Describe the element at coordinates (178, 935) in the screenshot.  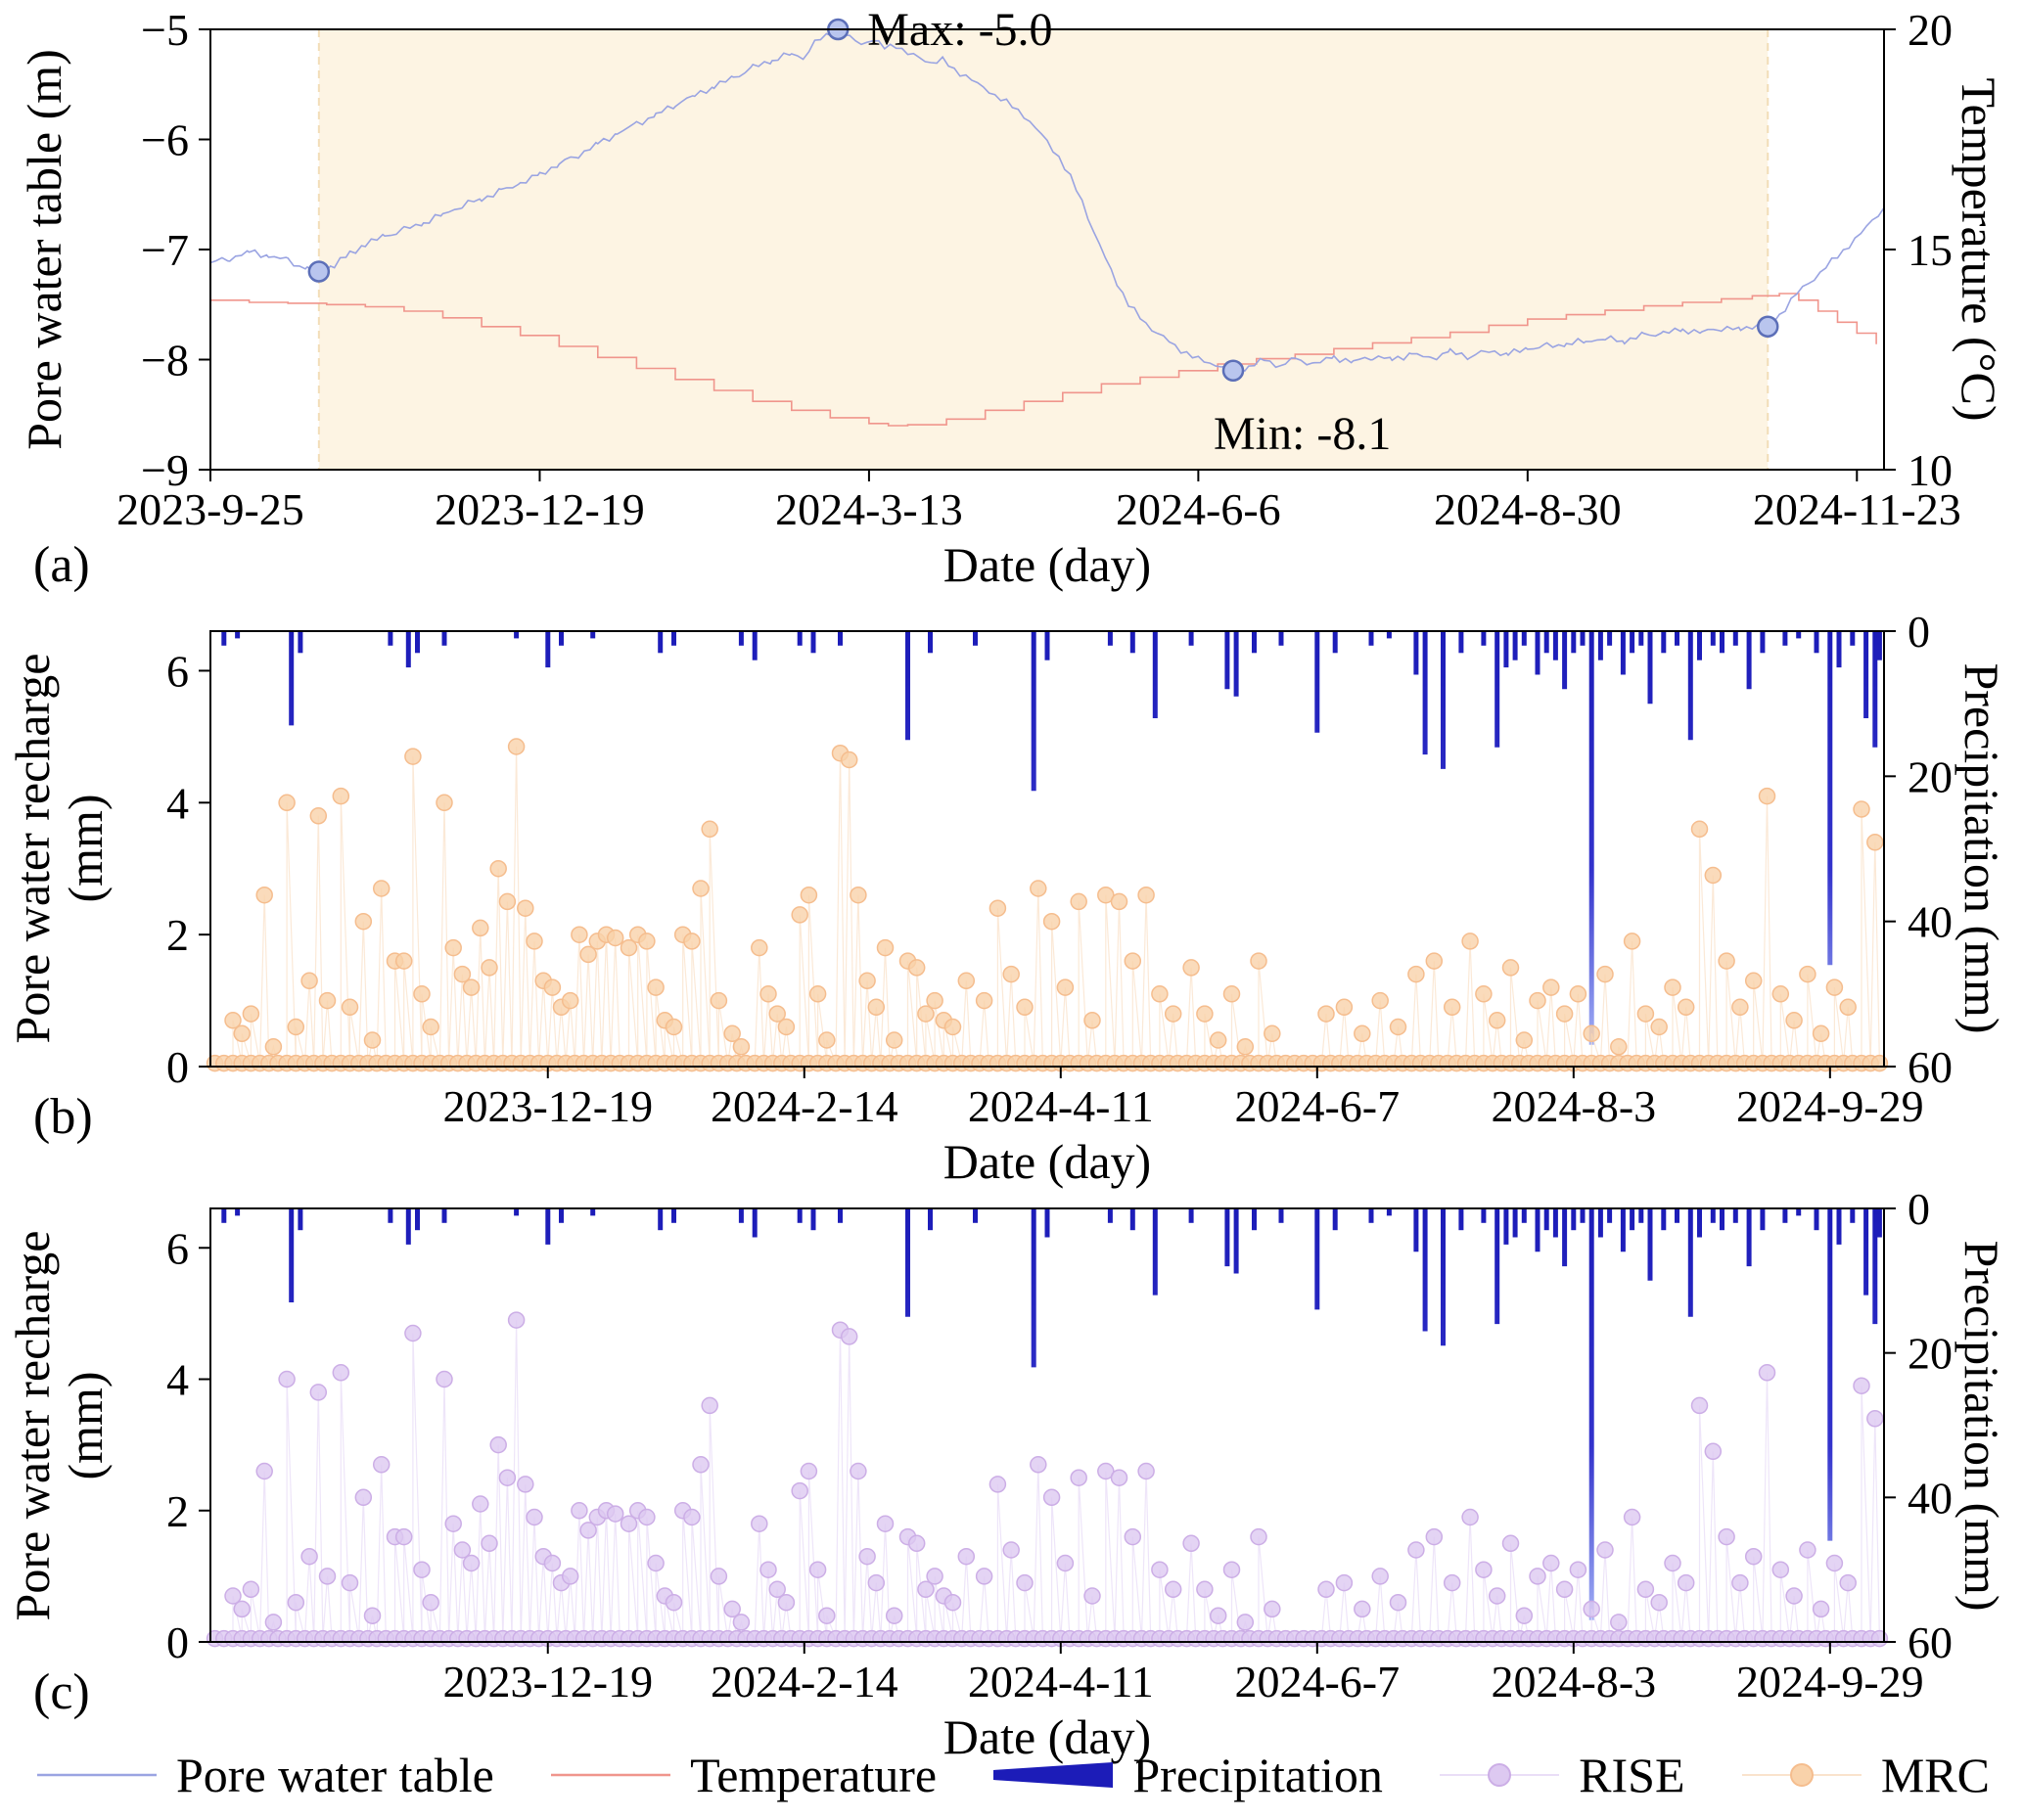
I see `panel-b-yl-ticklabel: 2` at that location.